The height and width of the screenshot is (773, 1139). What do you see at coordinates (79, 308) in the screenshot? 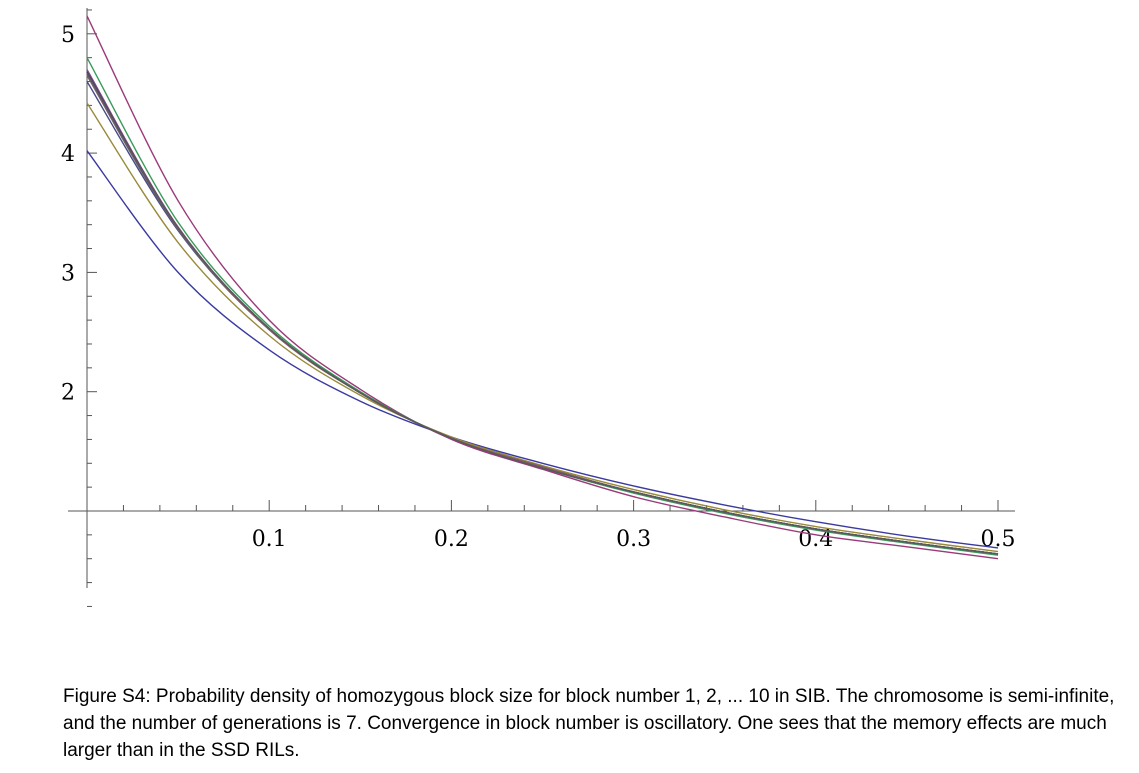
I see `y-axis-ticks: 2 3 4 5` at bounding box center [79, 308].